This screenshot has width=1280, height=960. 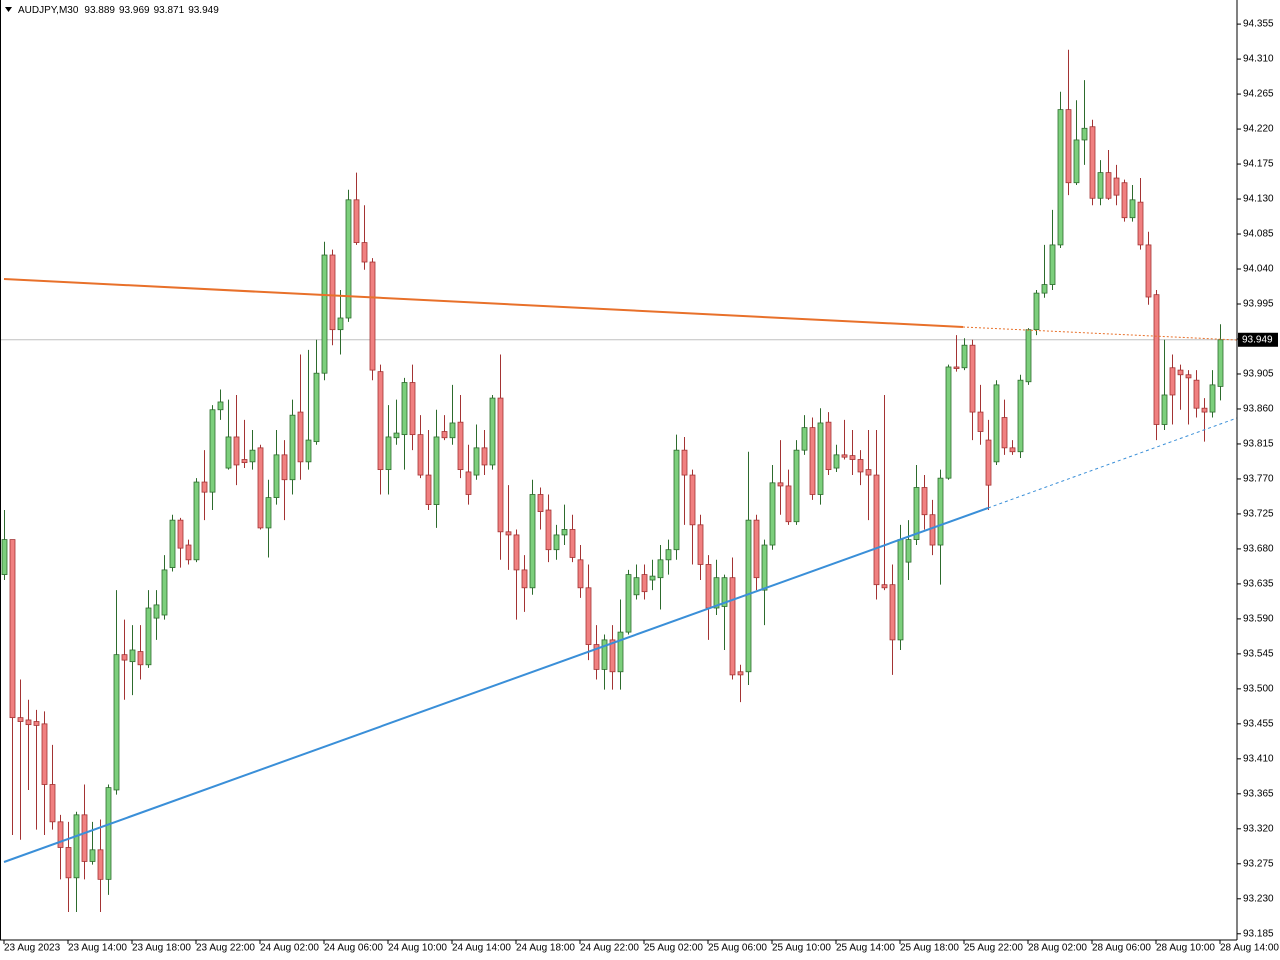 What do you see at coordinates (1121, 948) in the screenshot?
I see `x-tick-label: 28 Aug 06:00` at bounding box center [1121, 948].